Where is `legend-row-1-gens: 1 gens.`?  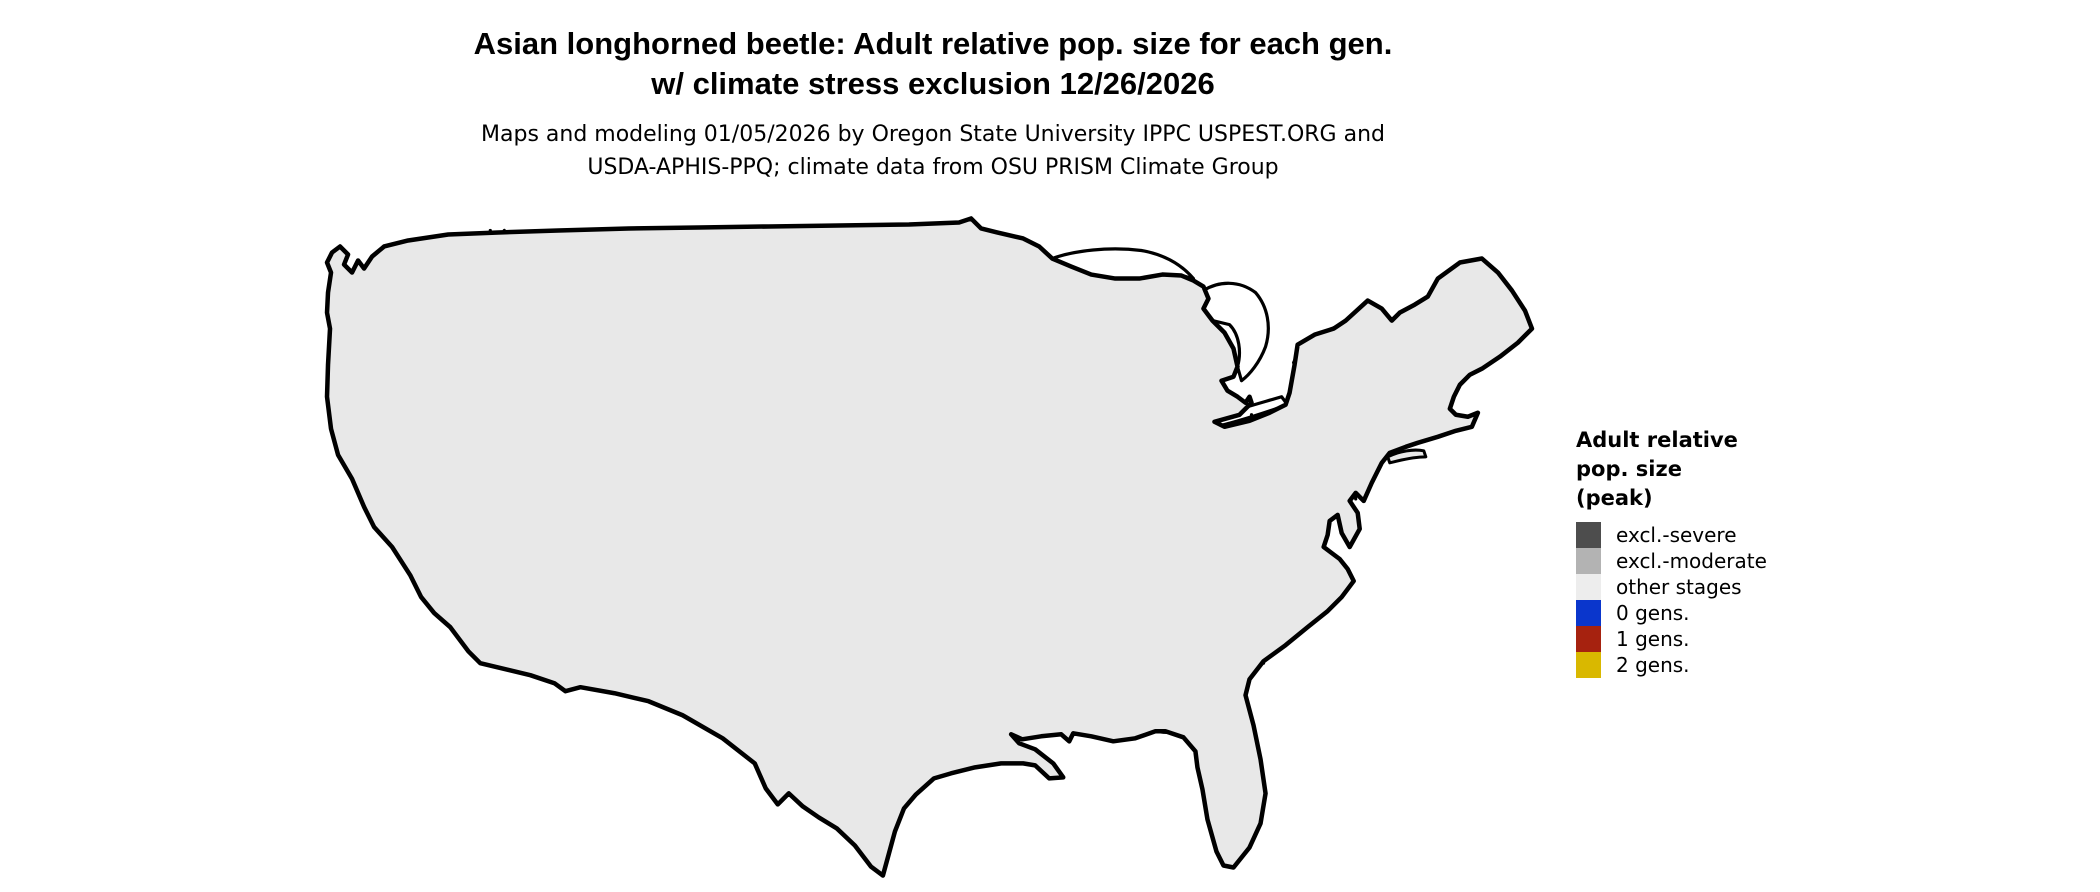
legend-row-1-gens: 1 gens. is located at coordinates (1736, 639).